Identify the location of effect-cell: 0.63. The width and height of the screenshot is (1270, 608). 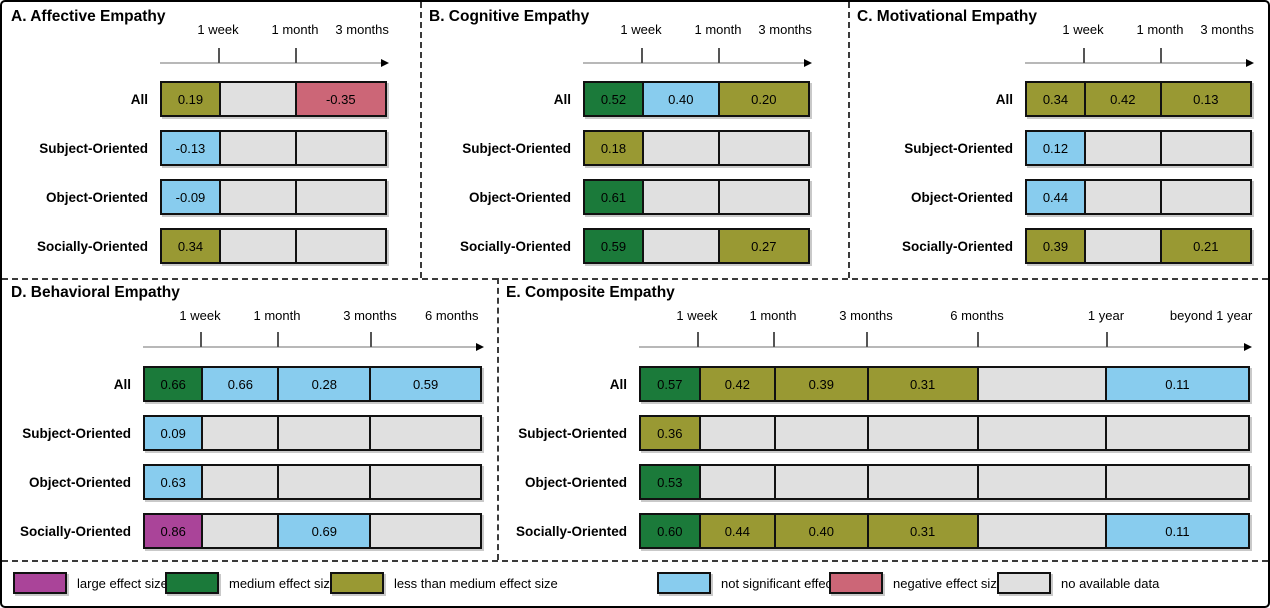
(173, 482).